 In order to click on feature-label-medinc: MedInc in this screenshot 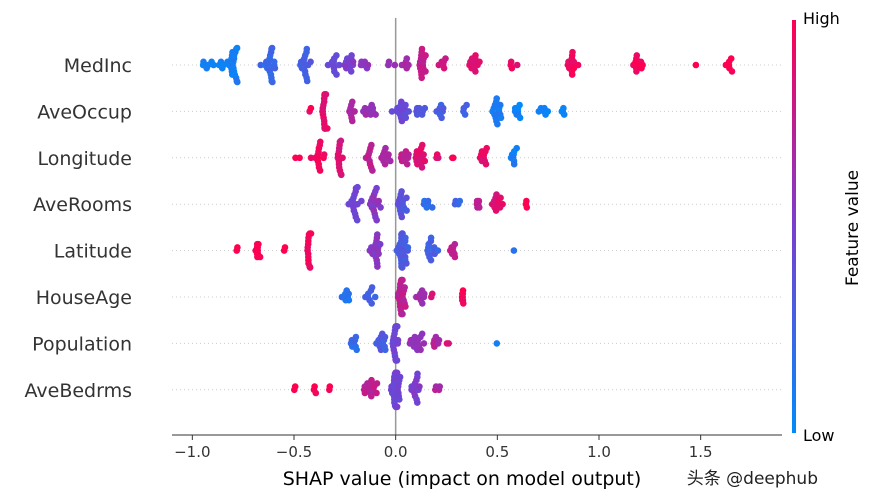, I will do `click(98, 66)`.